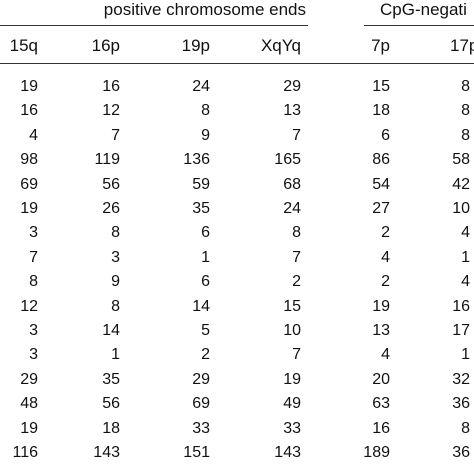 The image size is (474, 474). I want to click on table-cell-19p: 2, so click(205, 354).